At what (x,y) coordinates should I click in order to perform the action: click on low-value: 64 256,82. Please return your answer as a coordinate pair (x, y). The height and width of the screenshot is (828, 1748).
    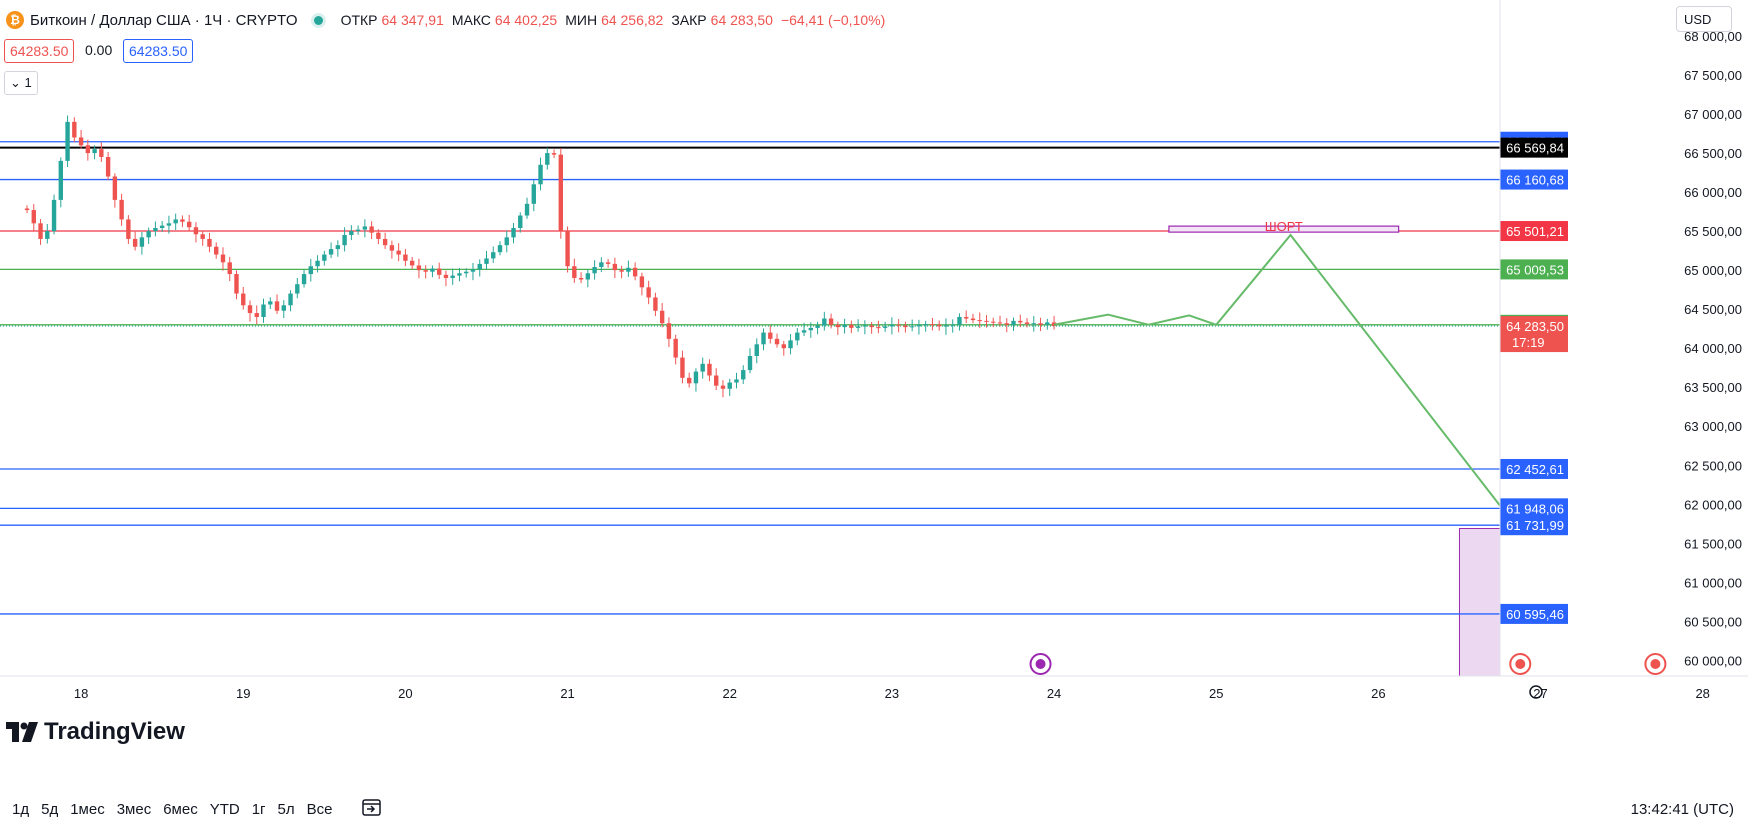
    Looking at the image, I should click on (632, 20).